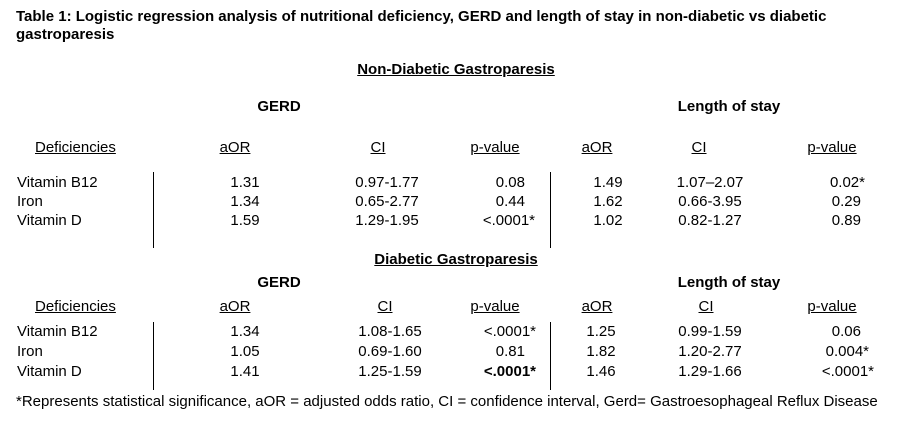 Image resolution: width=904 pixels, height=432 pixels. Describe the element at coordinates (387, 201) in the screenshot. I see `cell-ci: 0.65-2.77` at that location.